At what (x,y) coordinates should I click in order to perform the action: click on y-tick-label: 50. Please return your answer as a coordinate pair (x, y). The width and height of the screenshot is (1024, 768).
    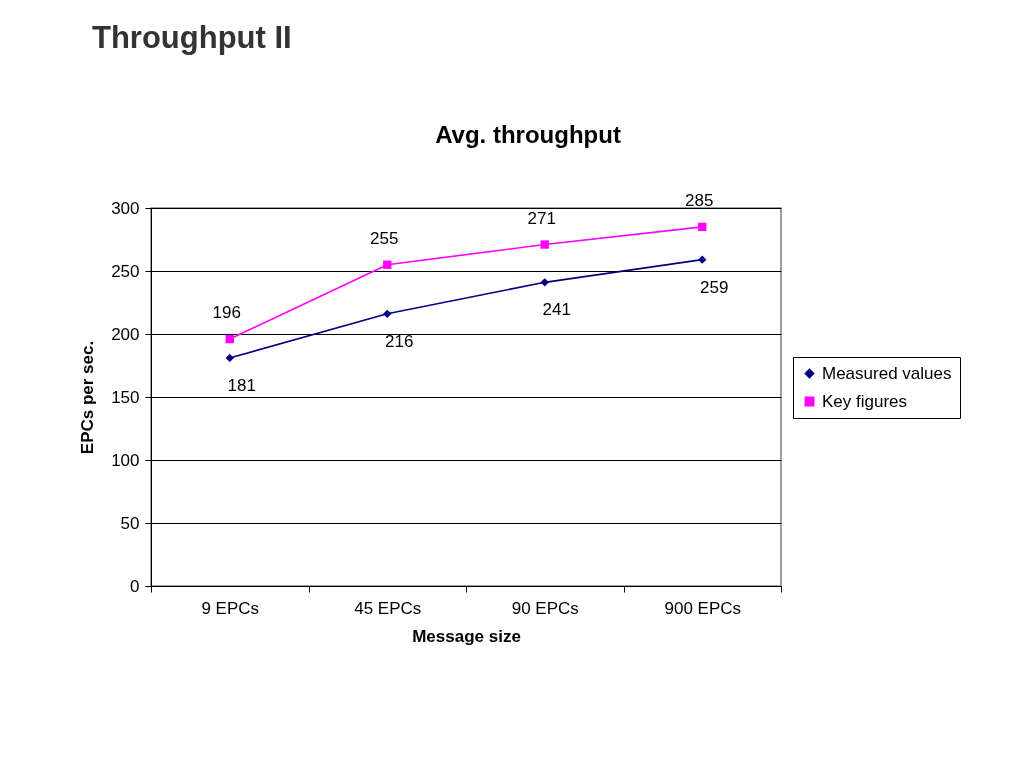
    Looking at the image, I should click on (130, 523).